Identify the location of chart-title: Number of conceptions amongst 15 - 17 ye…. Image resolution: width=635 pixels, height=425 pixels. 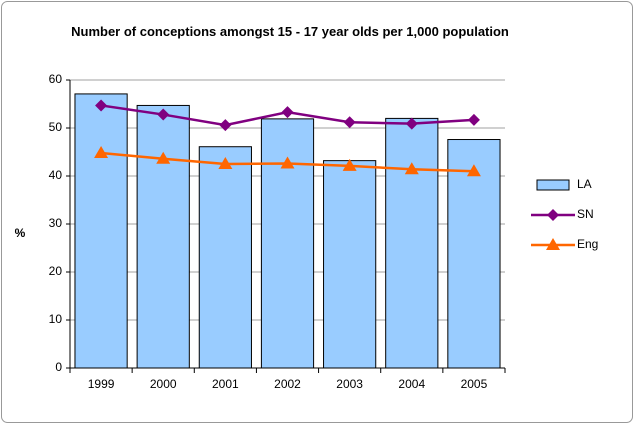
(290, 31).